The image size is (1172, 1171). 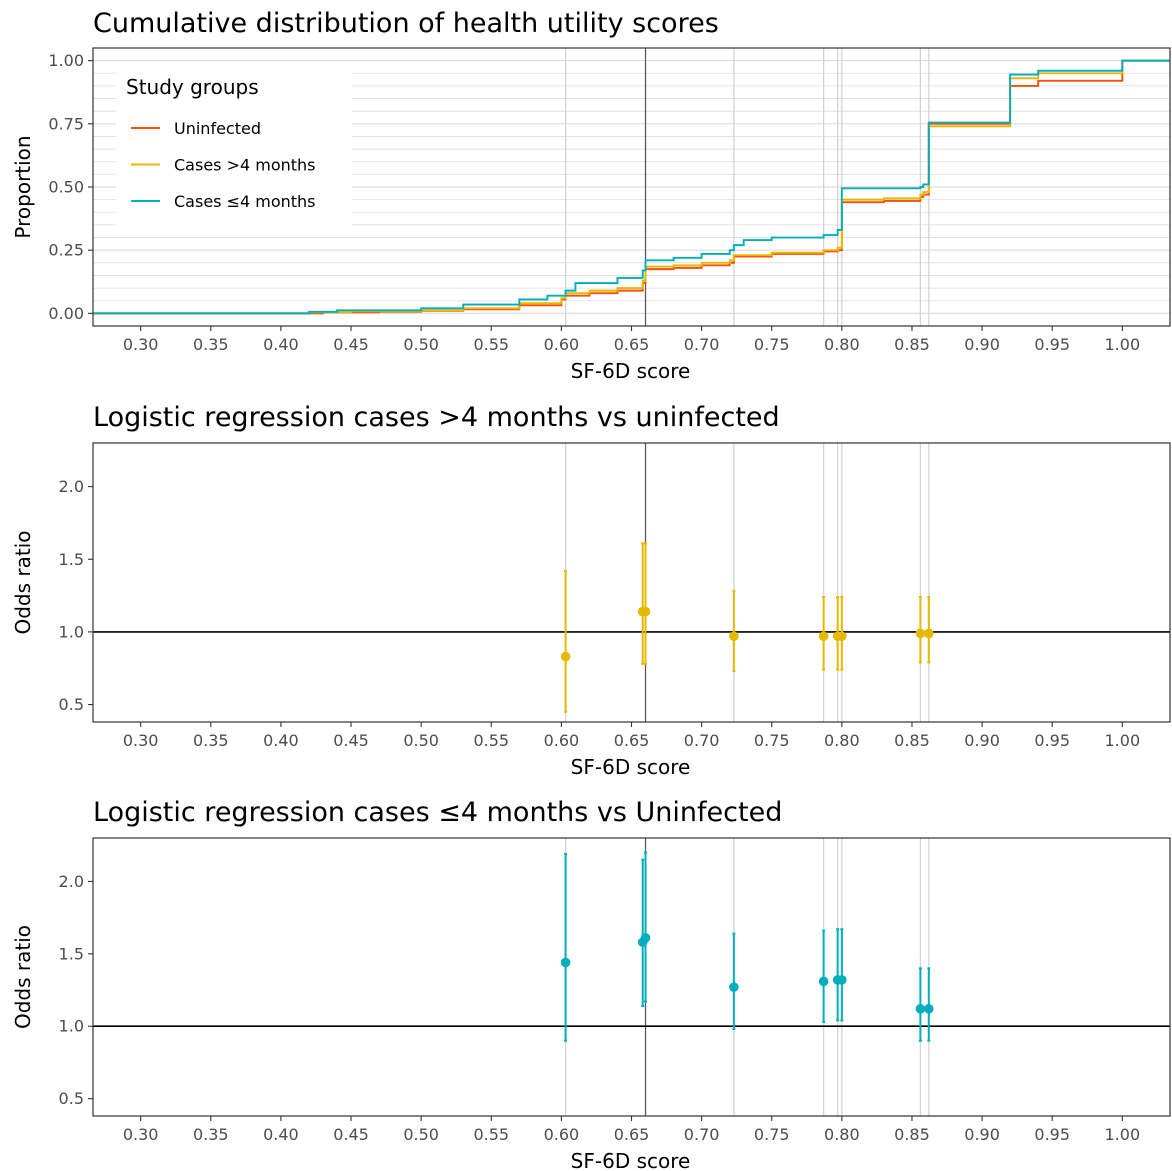 I want to click on y-tick-label: 0.75, so click(x=66, y=123).